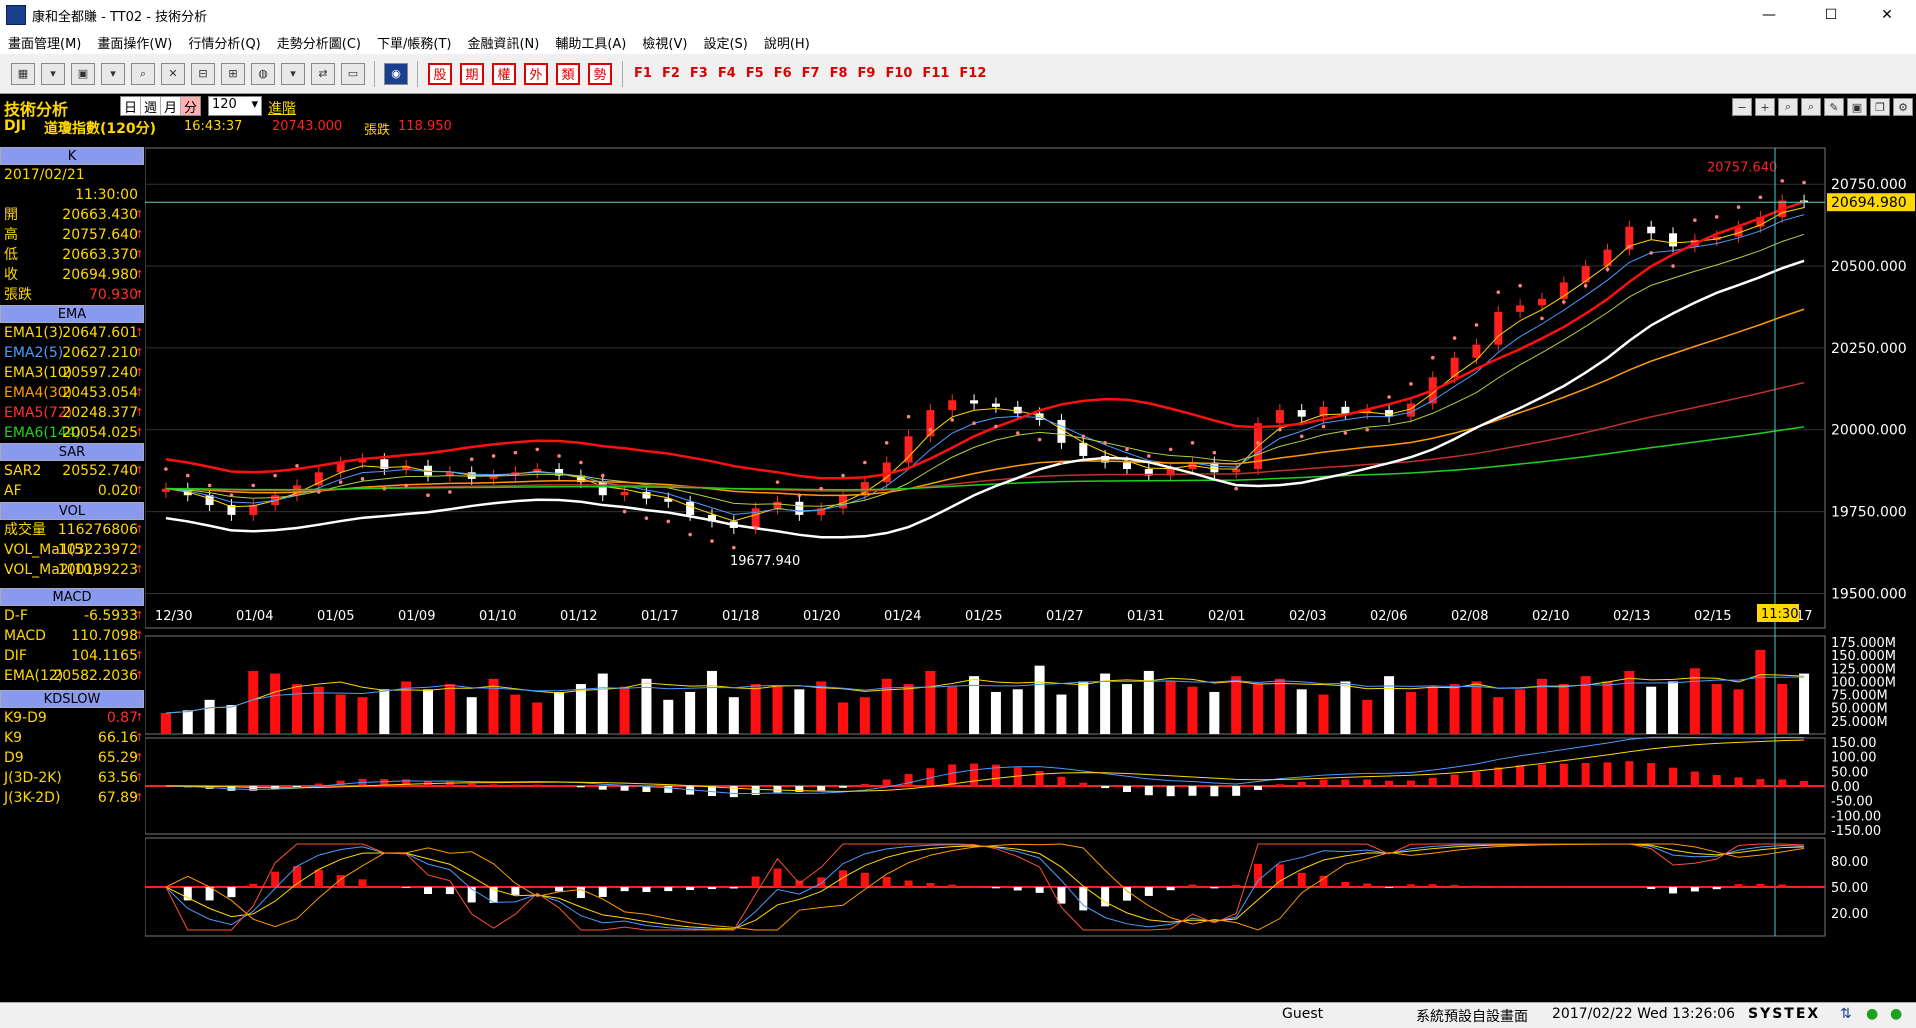 The image size is (1916, 1028). What do you see at coordinates (143, 73) in the screenshot?
I see `search-icon: ⌕` at bounding box center [143, 73].